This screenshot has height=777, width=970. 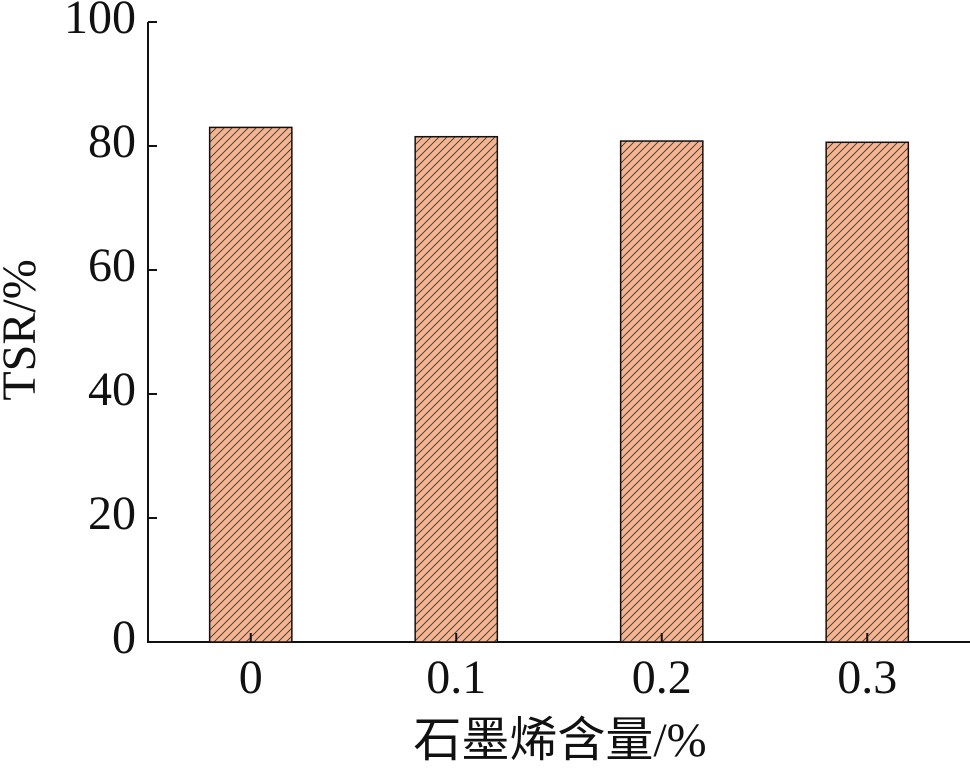 What do you see at coordinates (251, 677) in the screenshot?
I see `x-tick-label: 0` at bounding box center [251, 677].